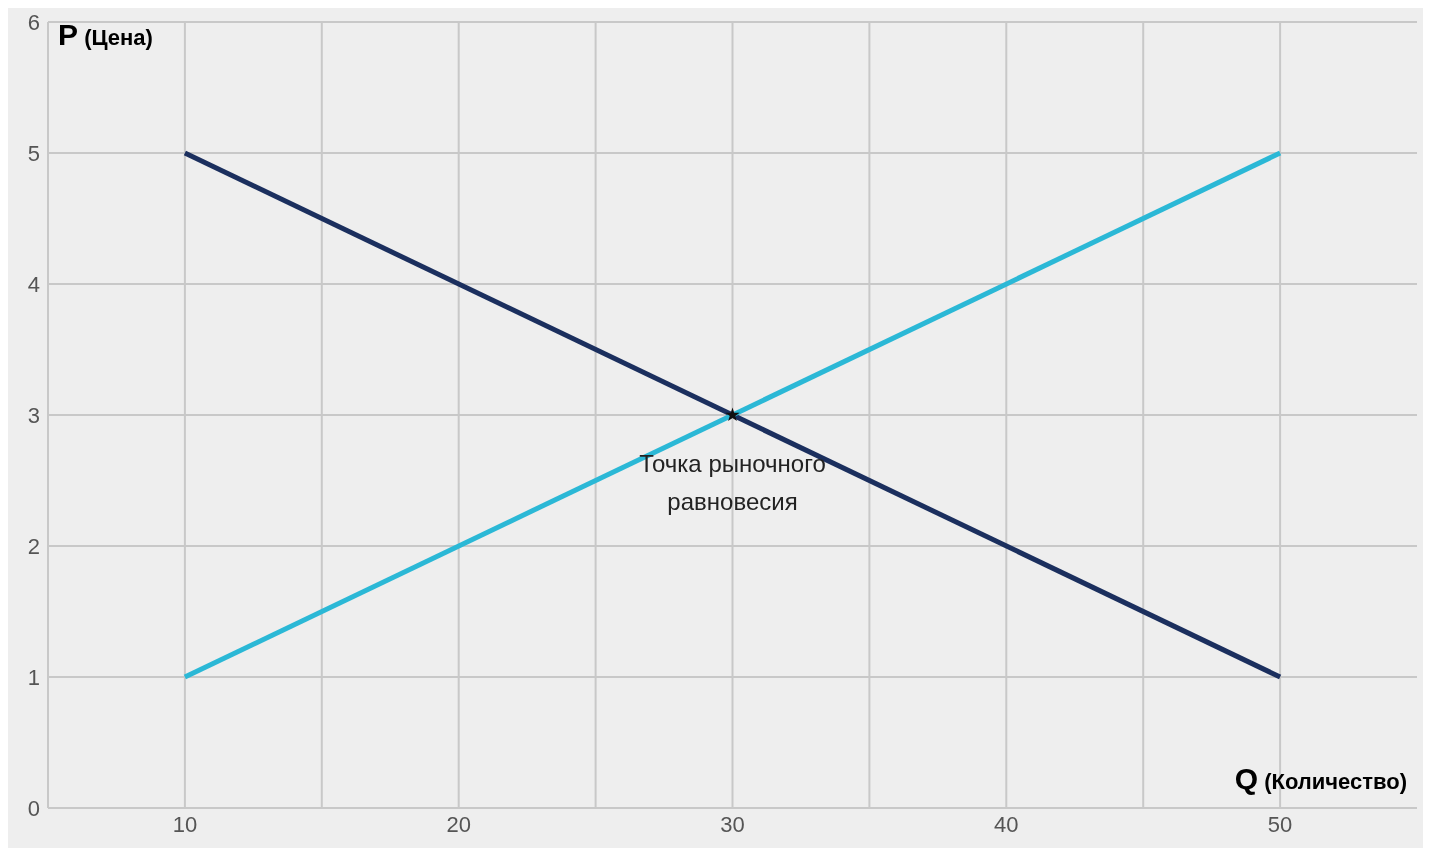  Describe the element at coordinates (732, 483) in the screenshot. I see `annotation: Точка рыночного равновесия` at that location.